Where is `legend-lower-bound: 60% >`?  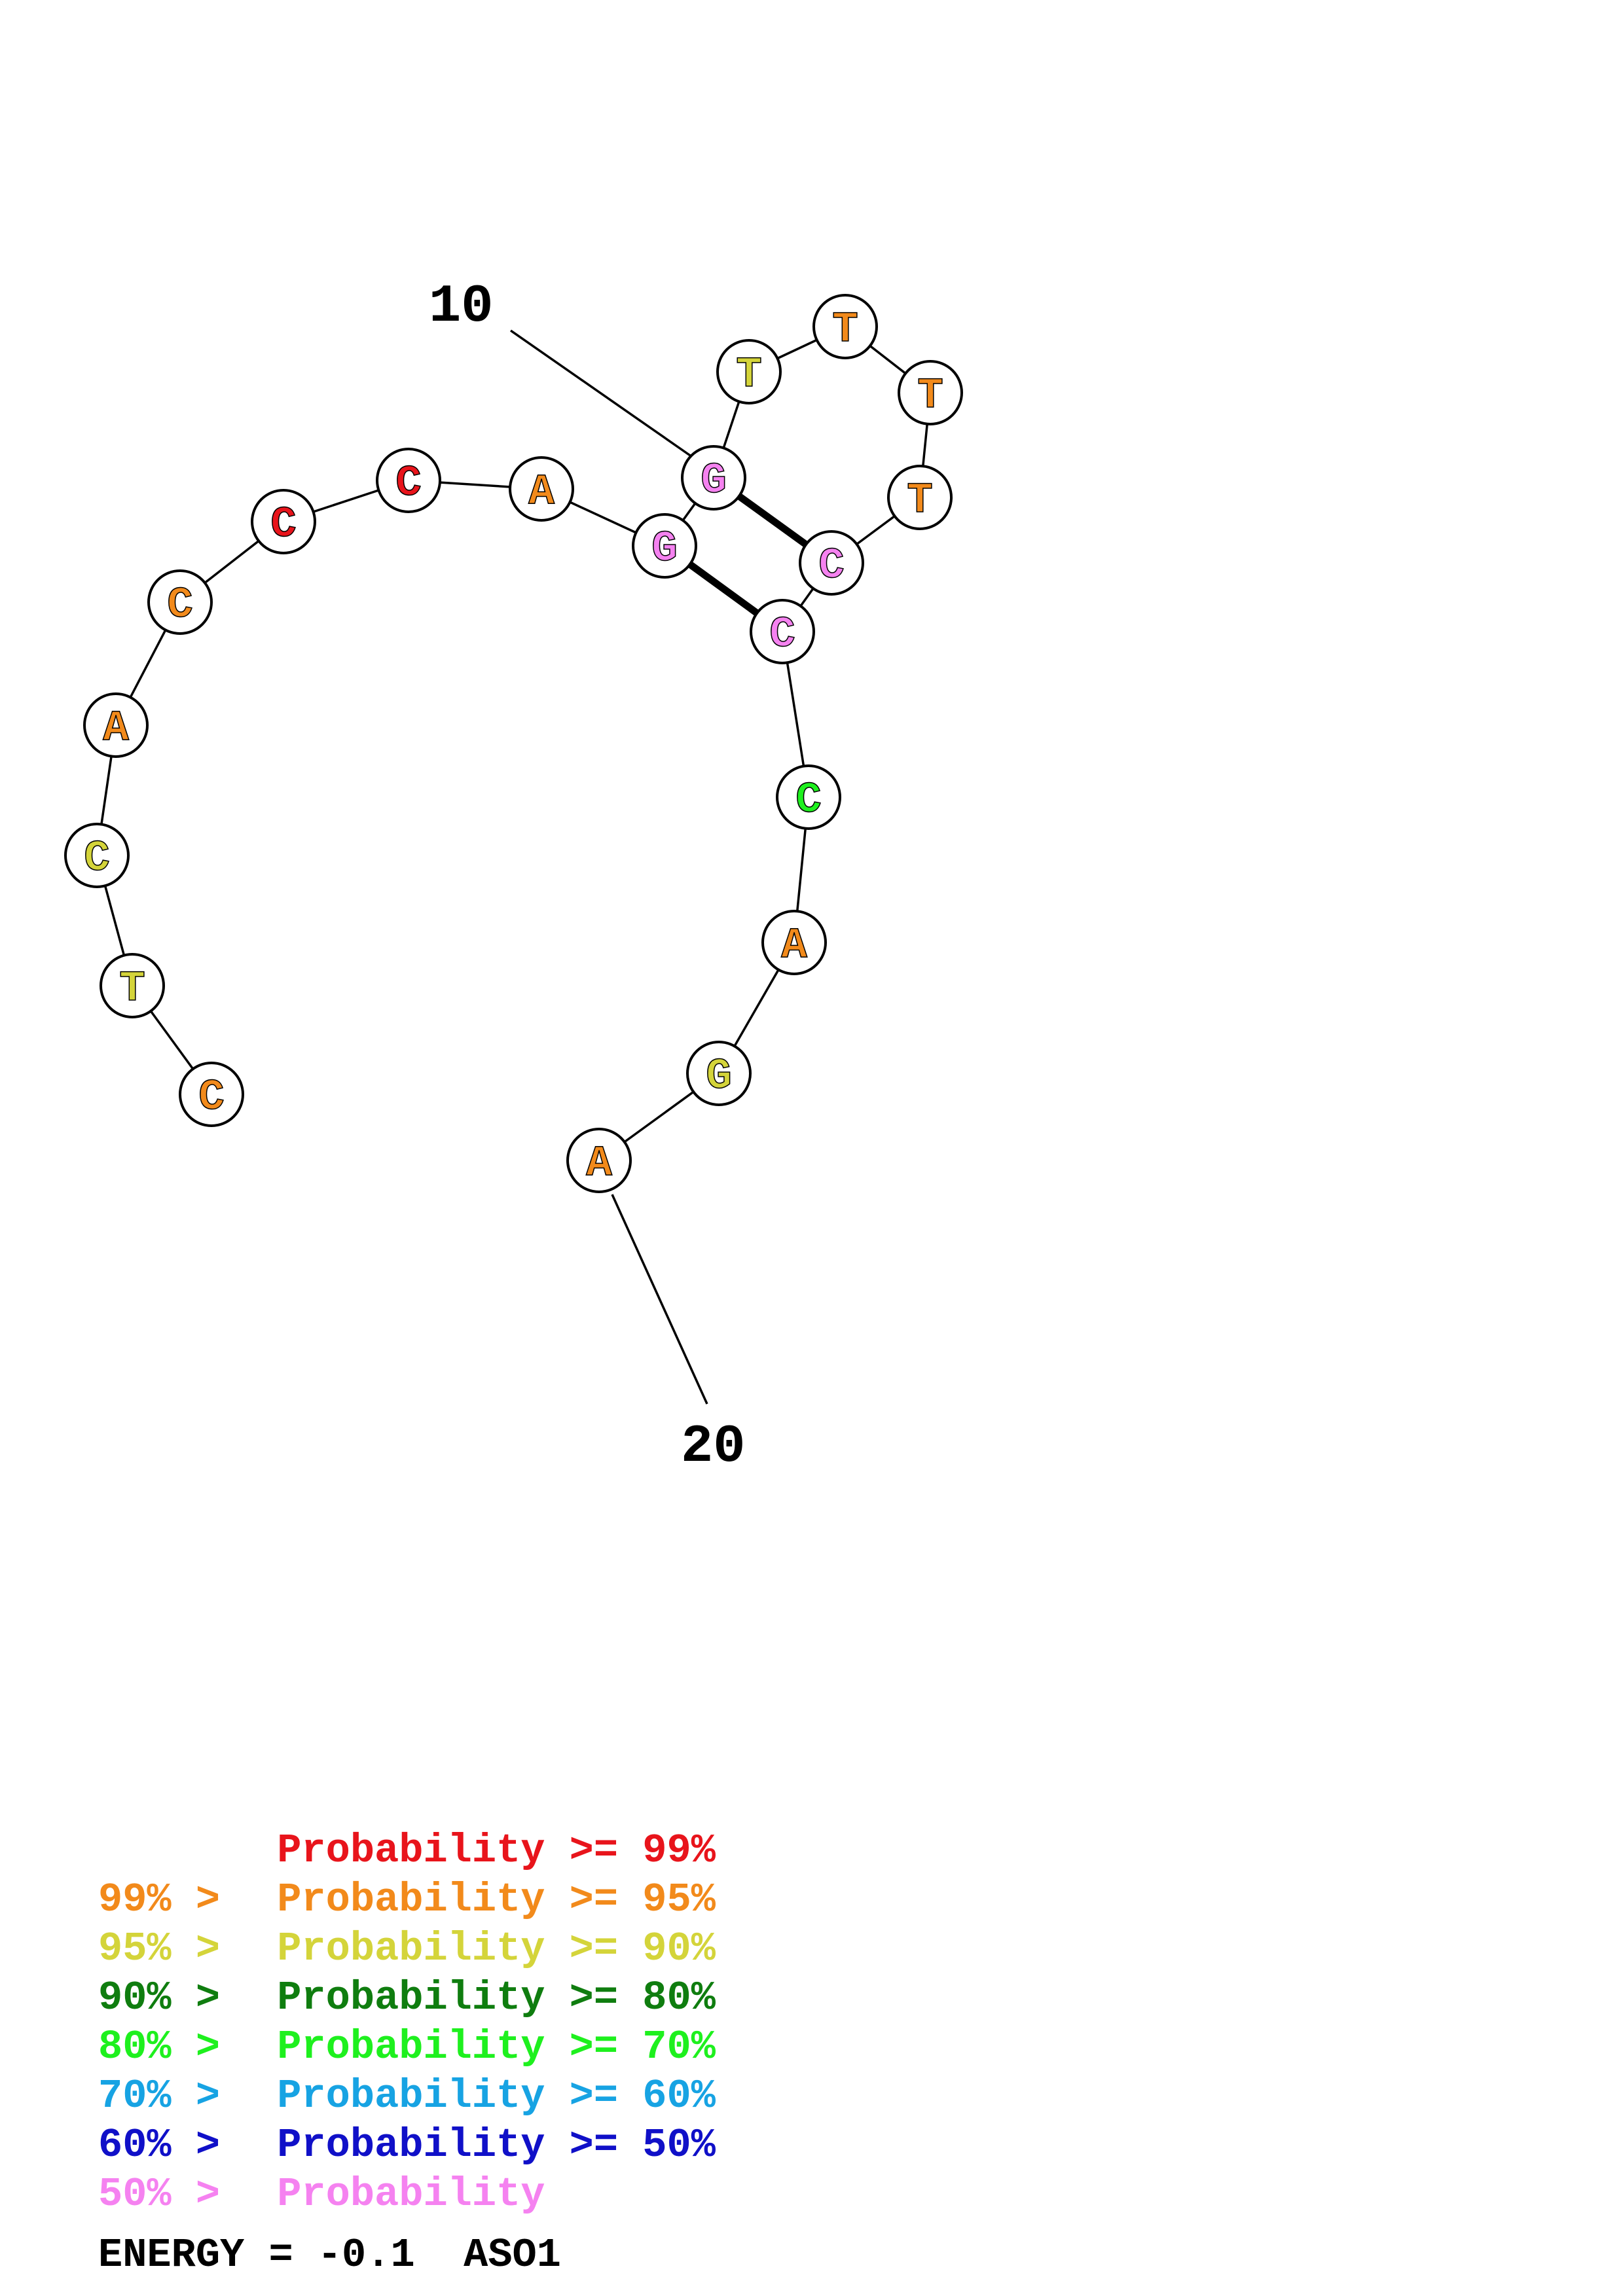
legend-lower-bound: 60% > is located at coordinates (159, 2145).